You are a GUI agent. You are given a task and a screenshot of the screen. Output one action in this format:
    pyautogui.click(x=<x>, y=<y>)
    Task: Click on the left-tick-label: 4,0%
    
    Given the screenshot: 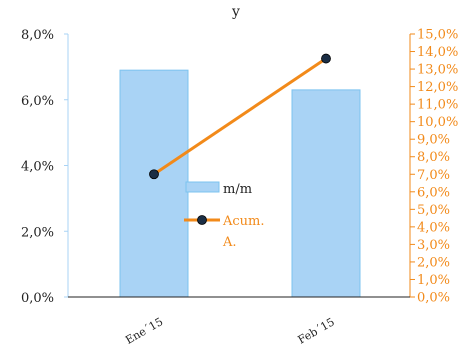 What is the action you would take?
    pyautogui.click(x=37, y=167)
    